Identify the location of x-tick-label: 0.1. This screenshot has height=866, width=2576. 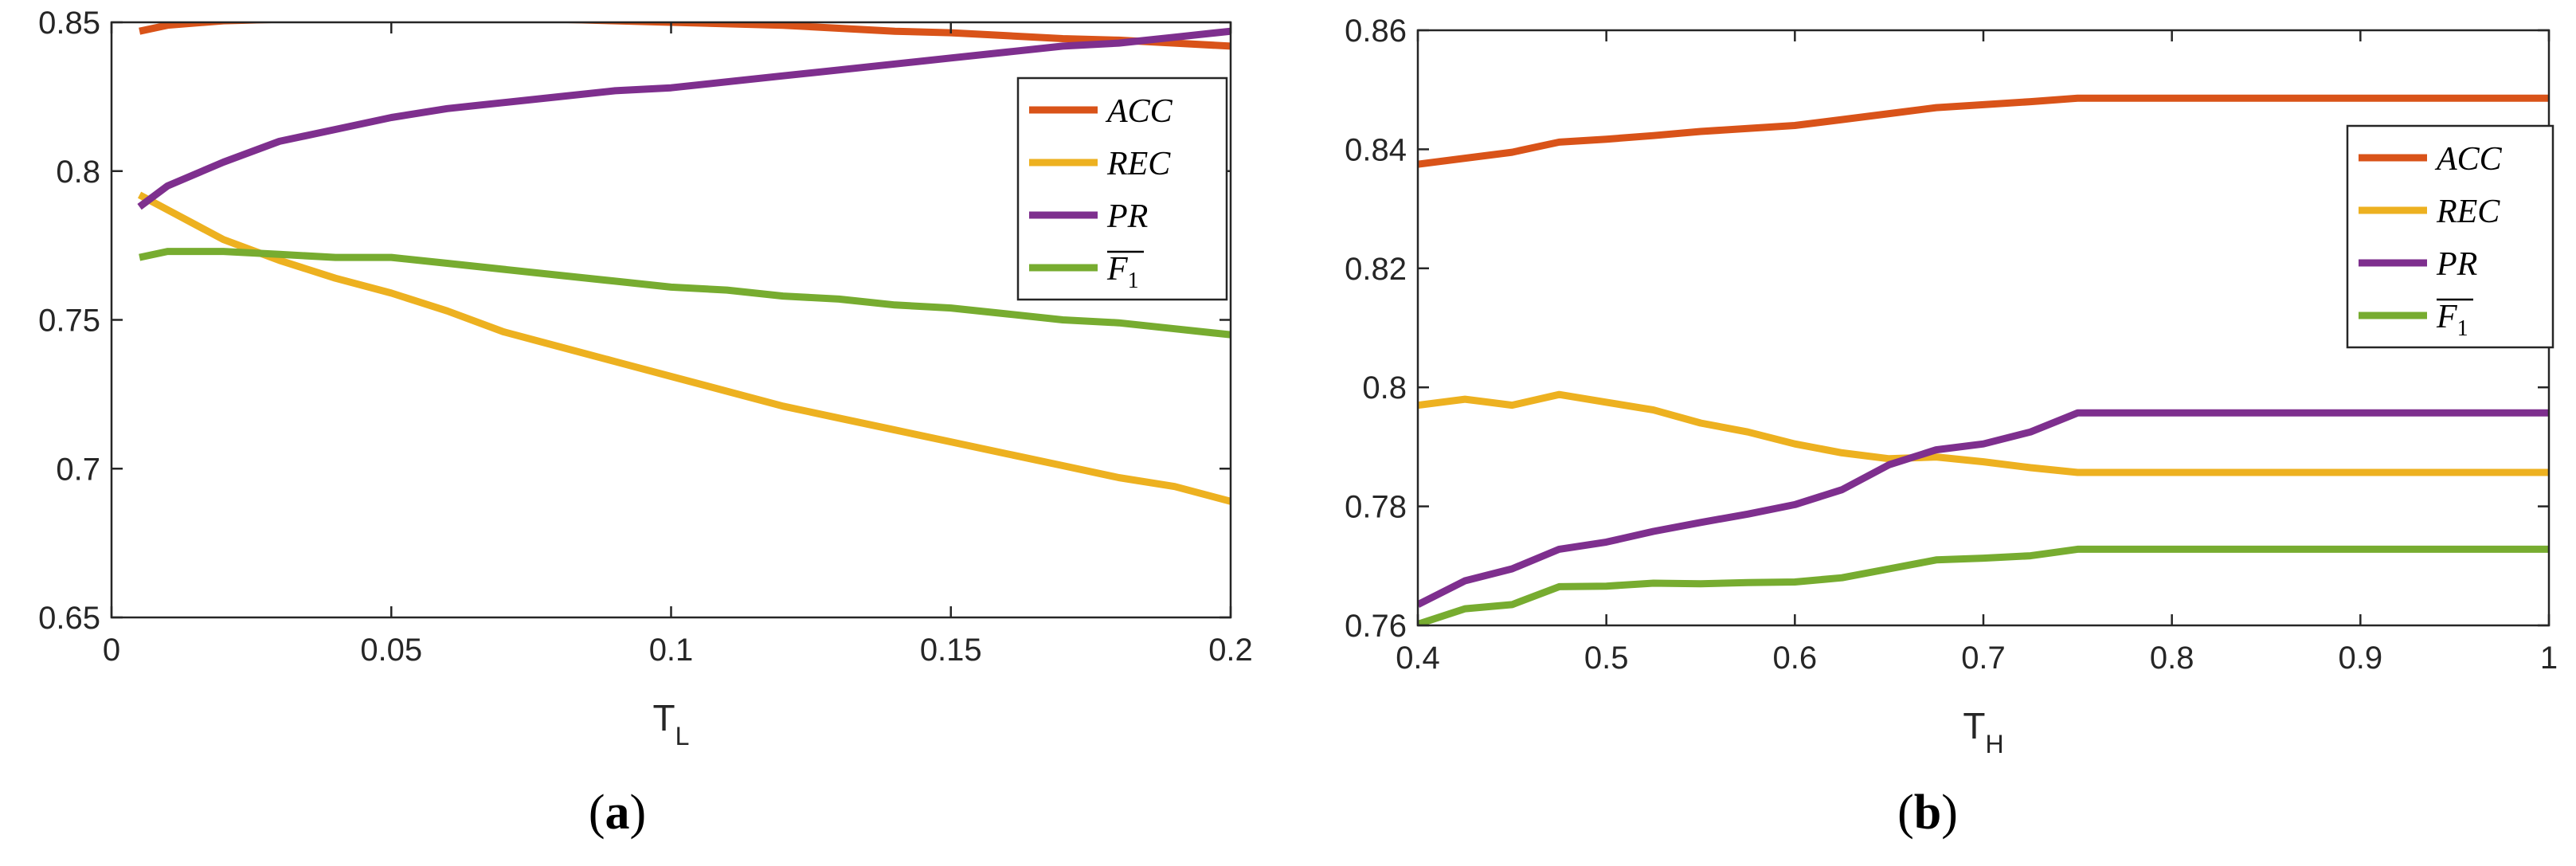
(671, 650).